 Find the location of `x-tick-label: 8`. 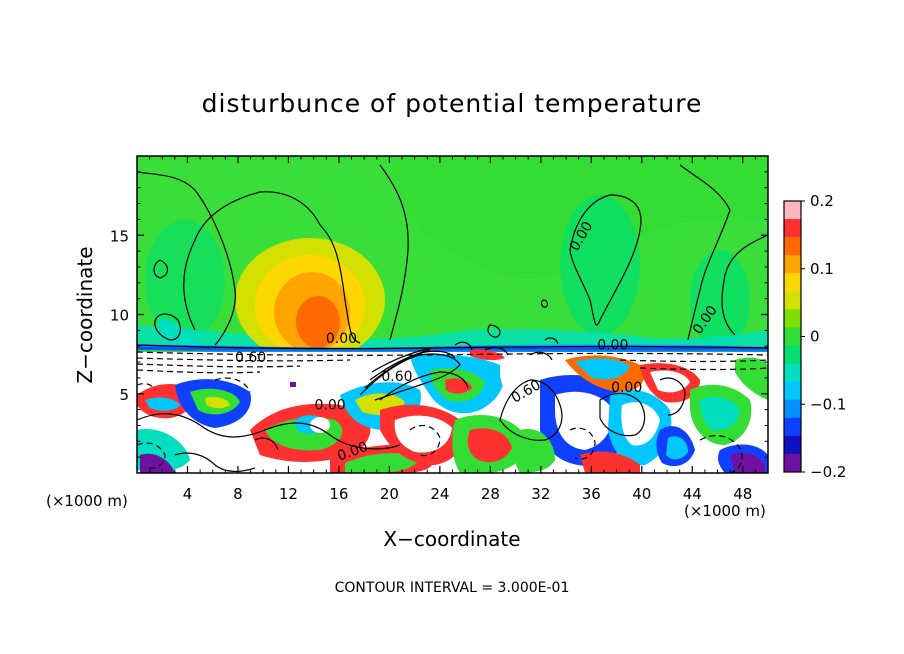

x-tick-label: 8 is located at coordinates (238, 494).